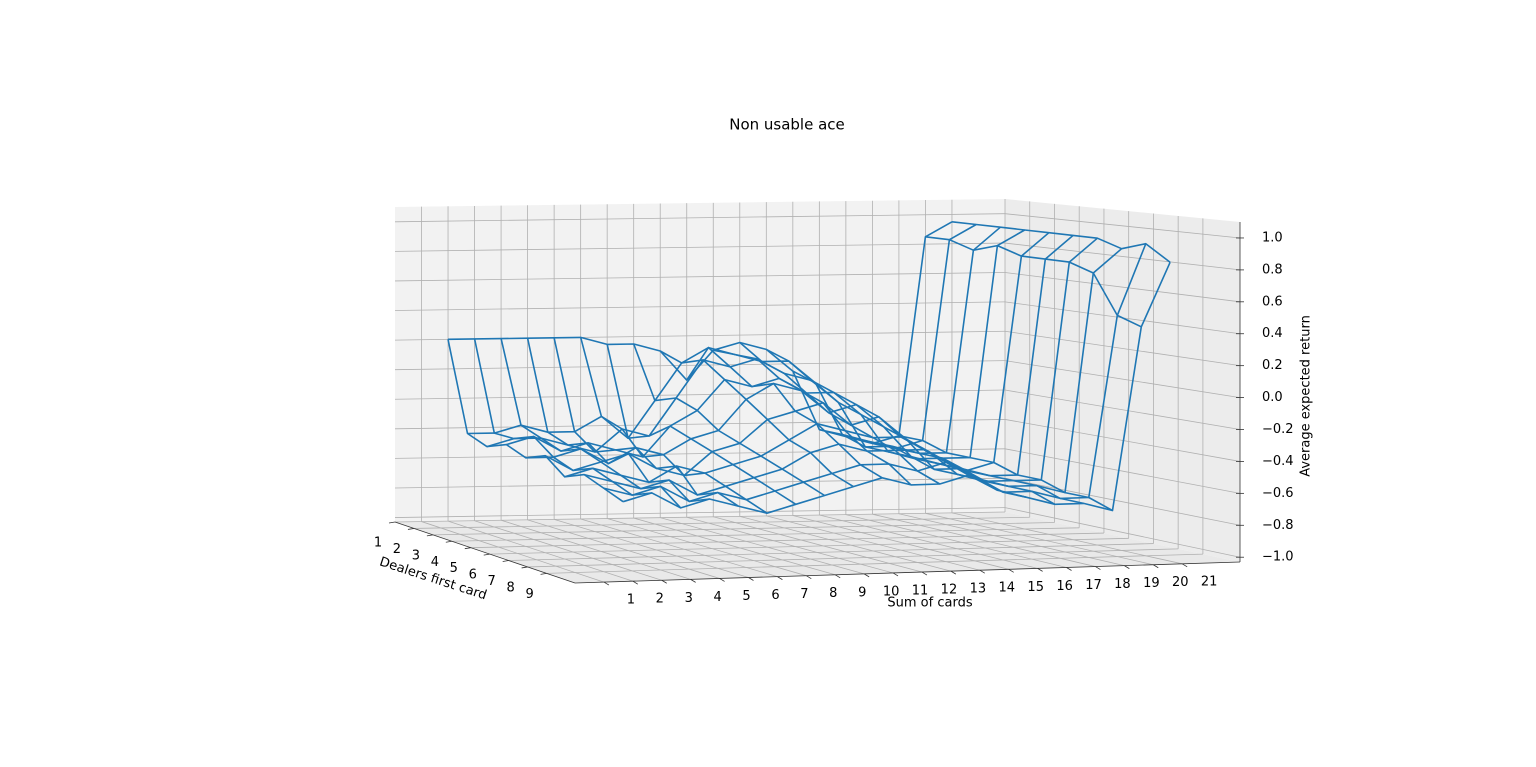 Image resolution: width=1536 pixels, height=767 pixels. What do you see at coordinates (510, 587) in the screenshot?
I see `y-tick-label: 8` at bounding box center [510, 587].